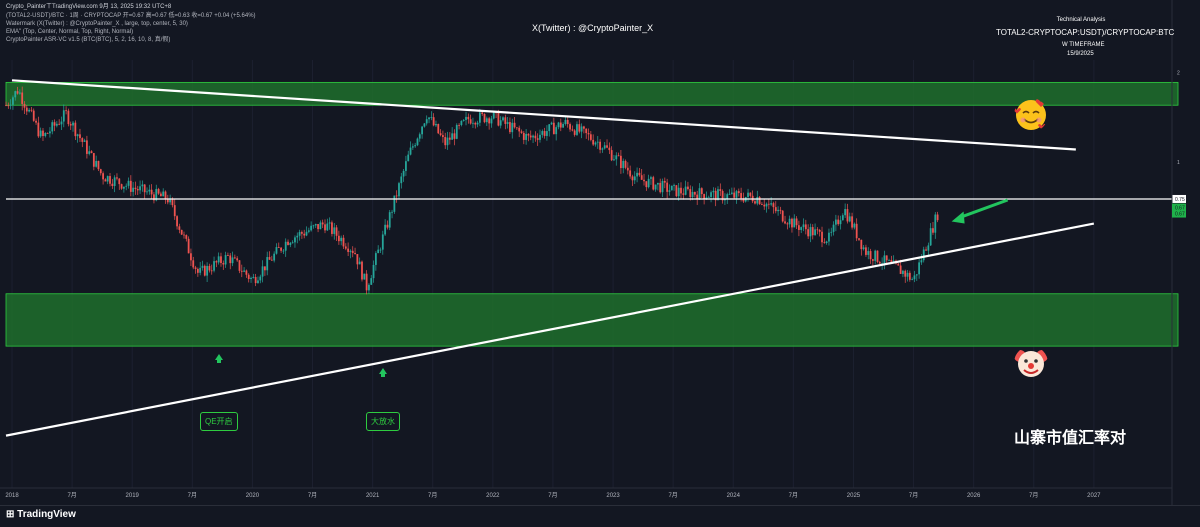 The height and width of the screenshot is (527, 1200). I want to click on up-arrow-icon, so click(383, 372).